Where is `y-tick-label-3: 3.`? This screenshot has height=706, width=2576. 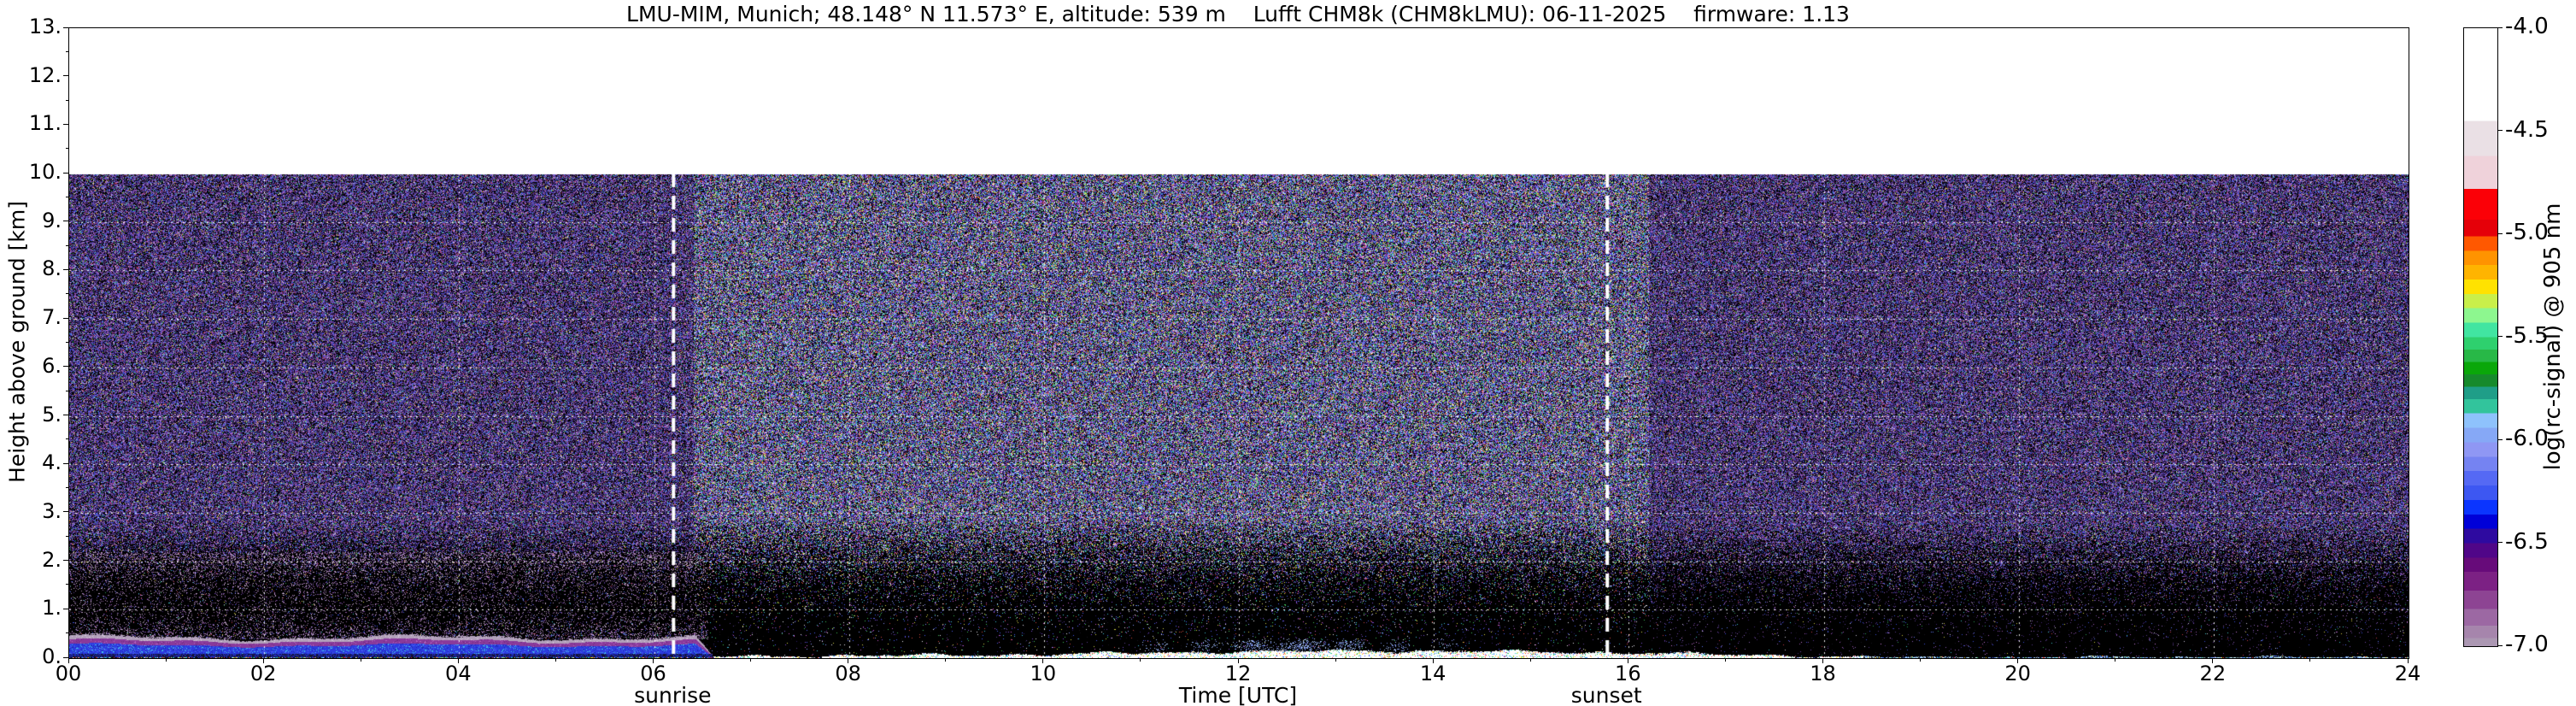 y-tick-label-3: 3. is located at coordinates (52, 510).